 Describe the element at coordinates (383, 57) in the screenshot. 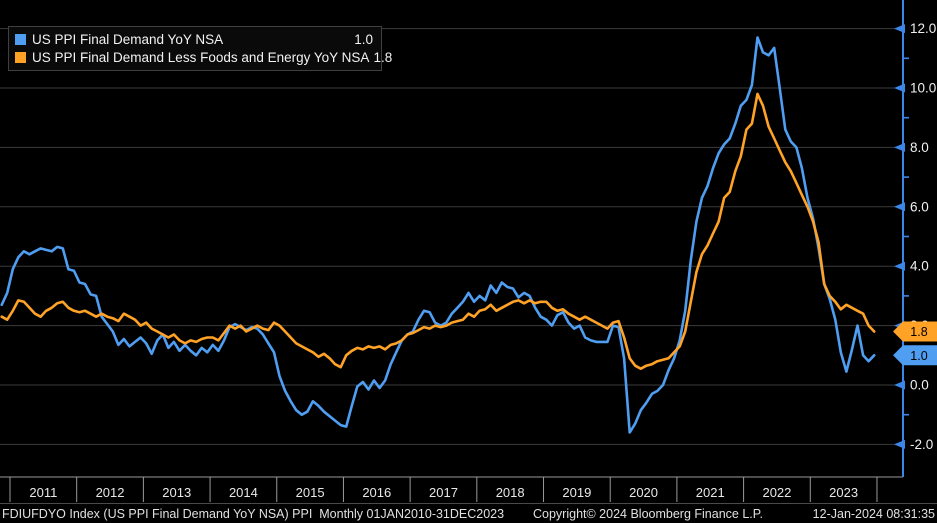

I see `series-last-value: 1.8` at that location.